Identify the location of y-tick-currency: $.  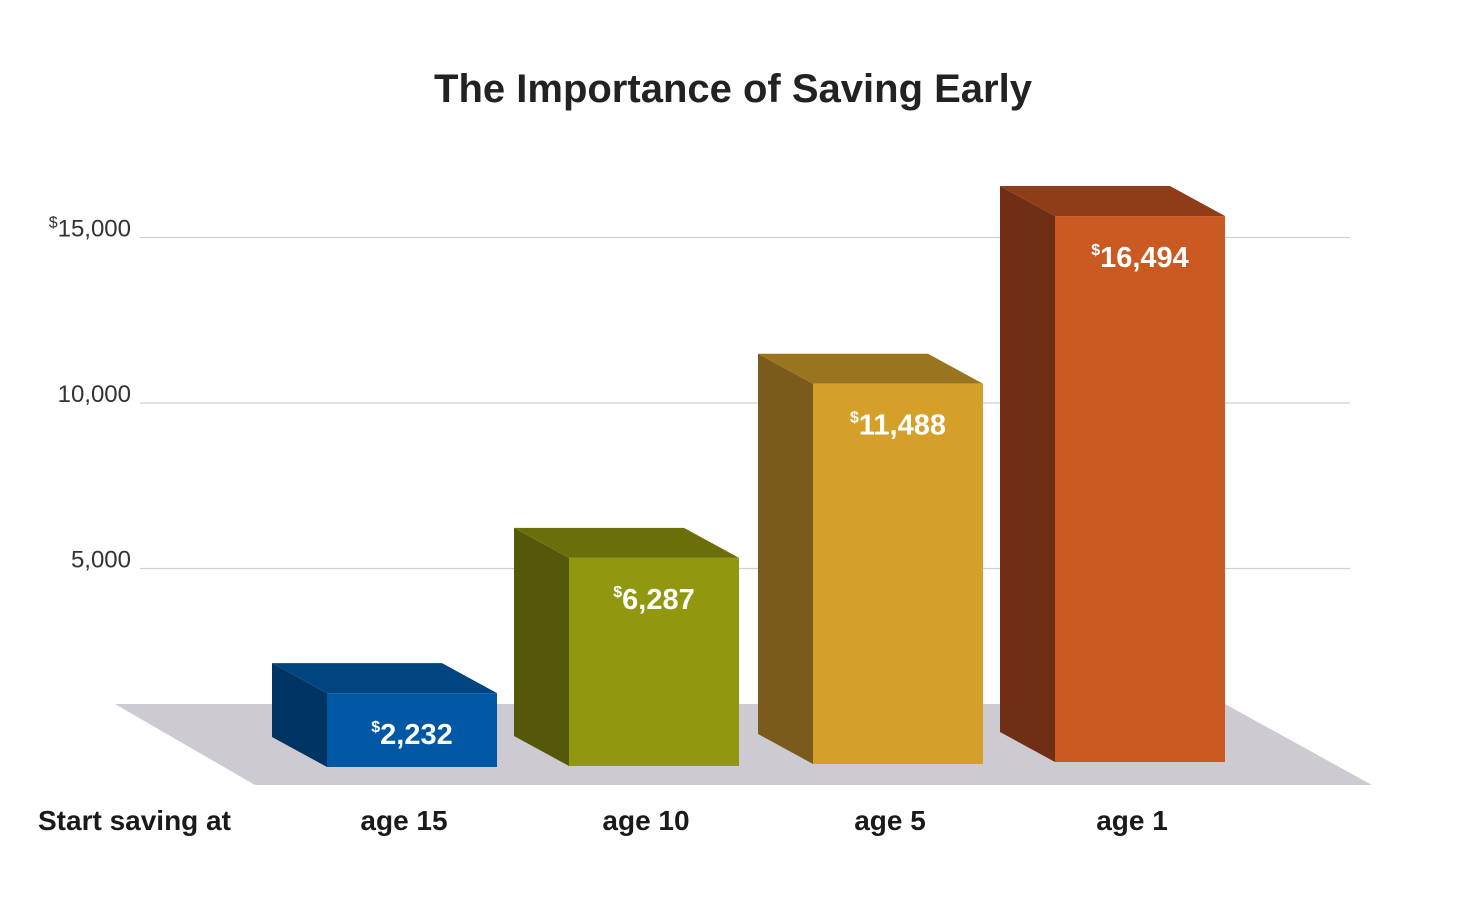
(53, 223).